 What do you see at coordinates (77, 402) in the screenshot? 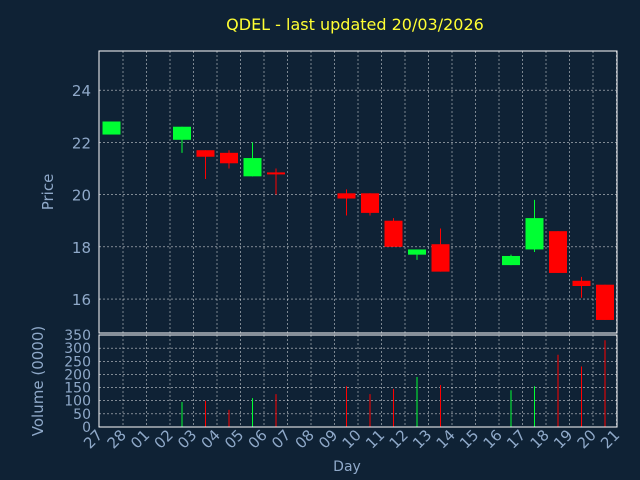
I see `volume-tick-label: 100` at bounding box center [77, 402].